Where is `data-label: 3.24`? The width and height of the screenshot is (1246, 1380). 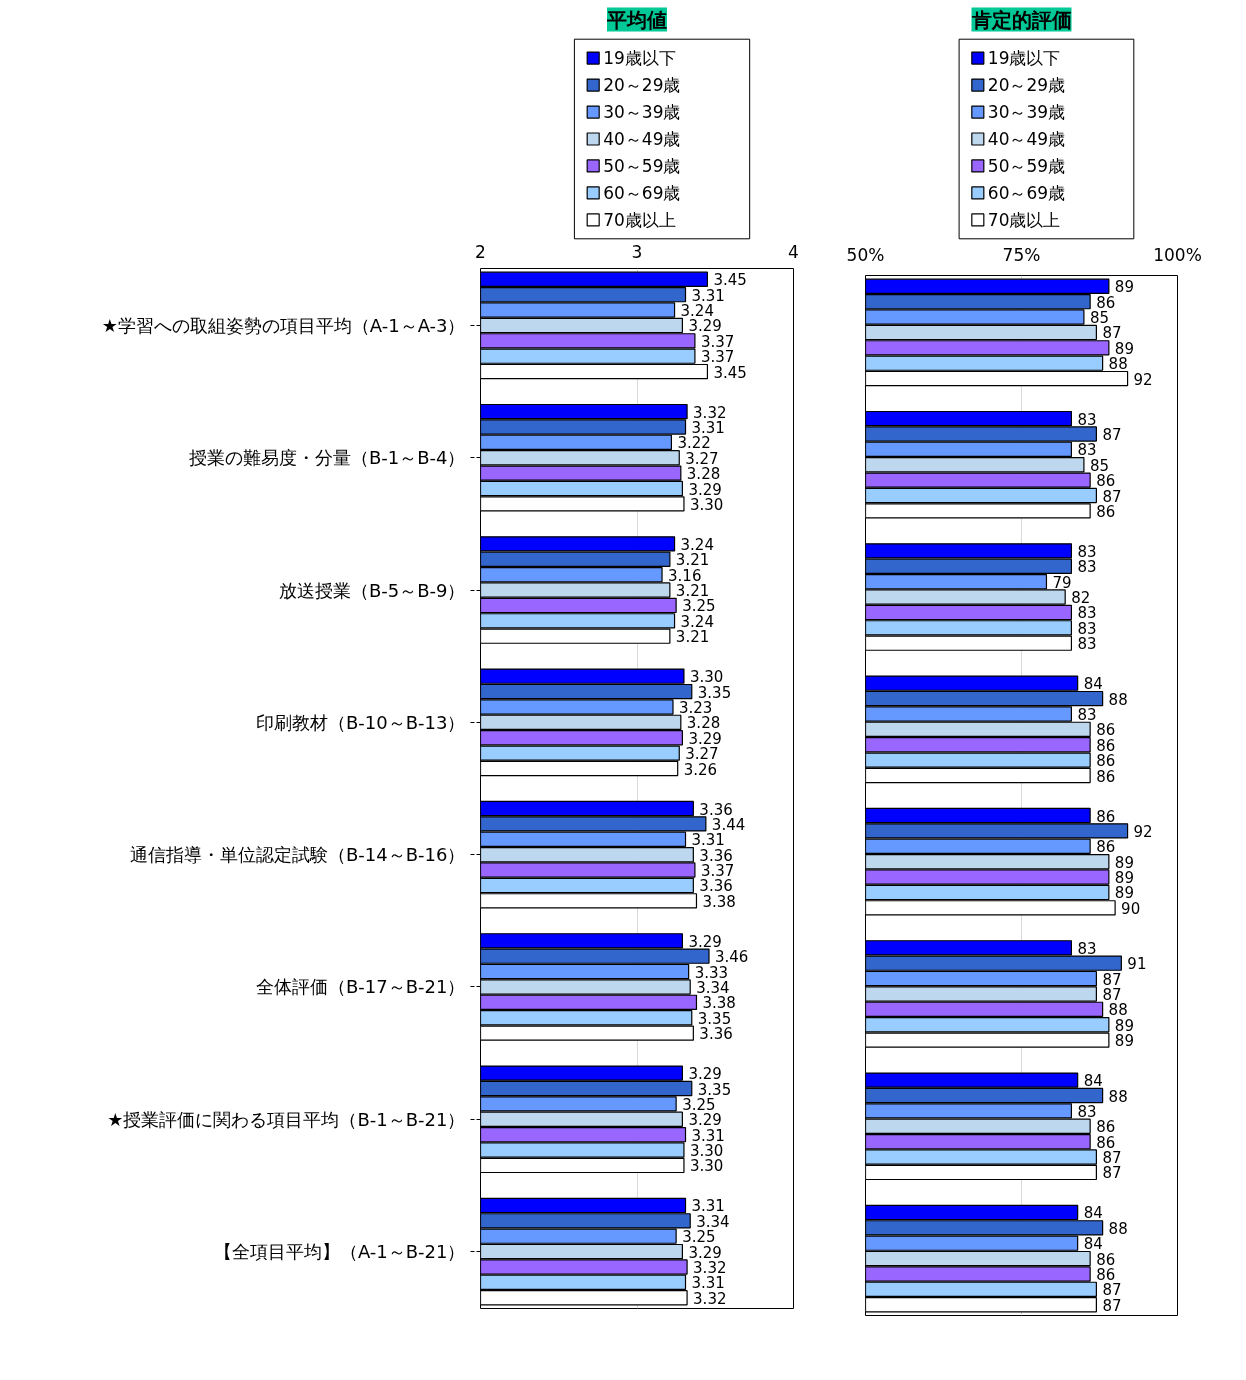
data-label: 3.24 is located at coordinates (697, 544).